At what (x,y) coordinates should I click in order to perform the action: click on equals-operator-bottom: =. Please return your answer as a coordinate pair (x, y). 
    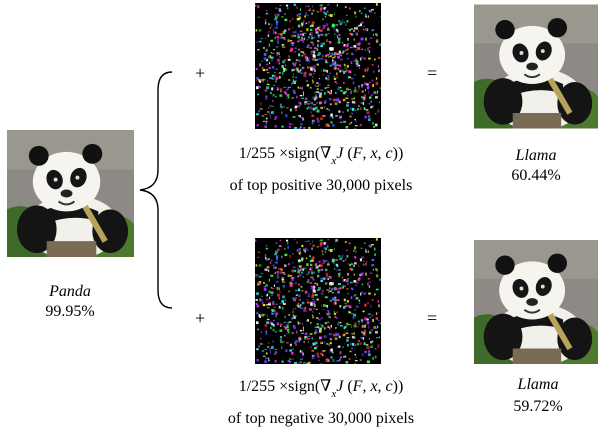
    Looking at the image, I should click on (432, 318).